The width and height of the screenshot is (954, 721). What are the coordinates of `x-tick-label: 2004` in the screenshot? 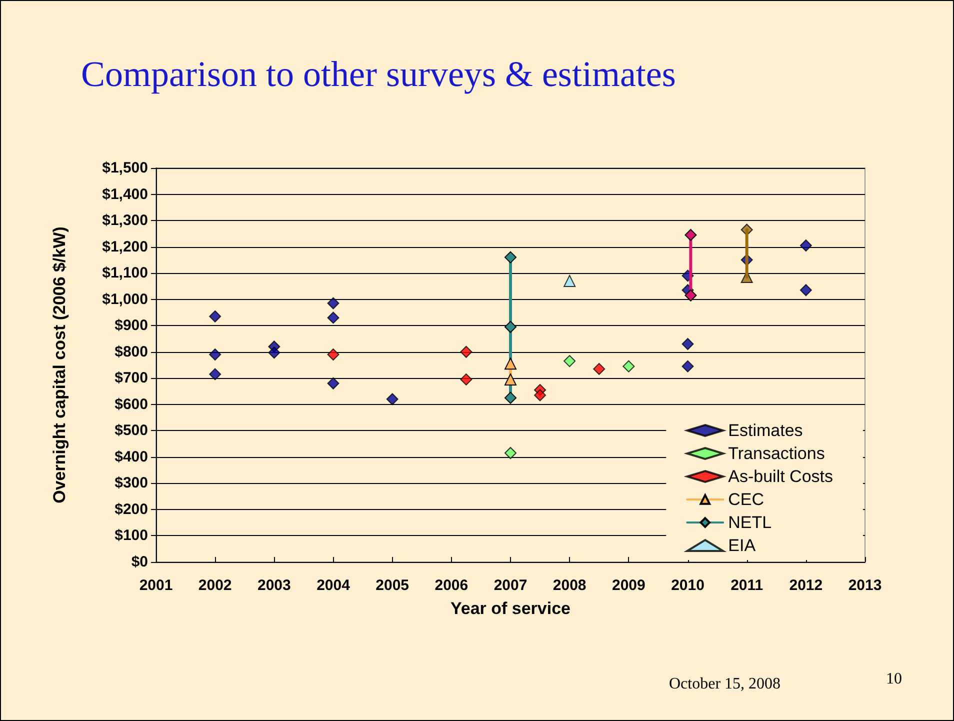 It's located at (333, 585).